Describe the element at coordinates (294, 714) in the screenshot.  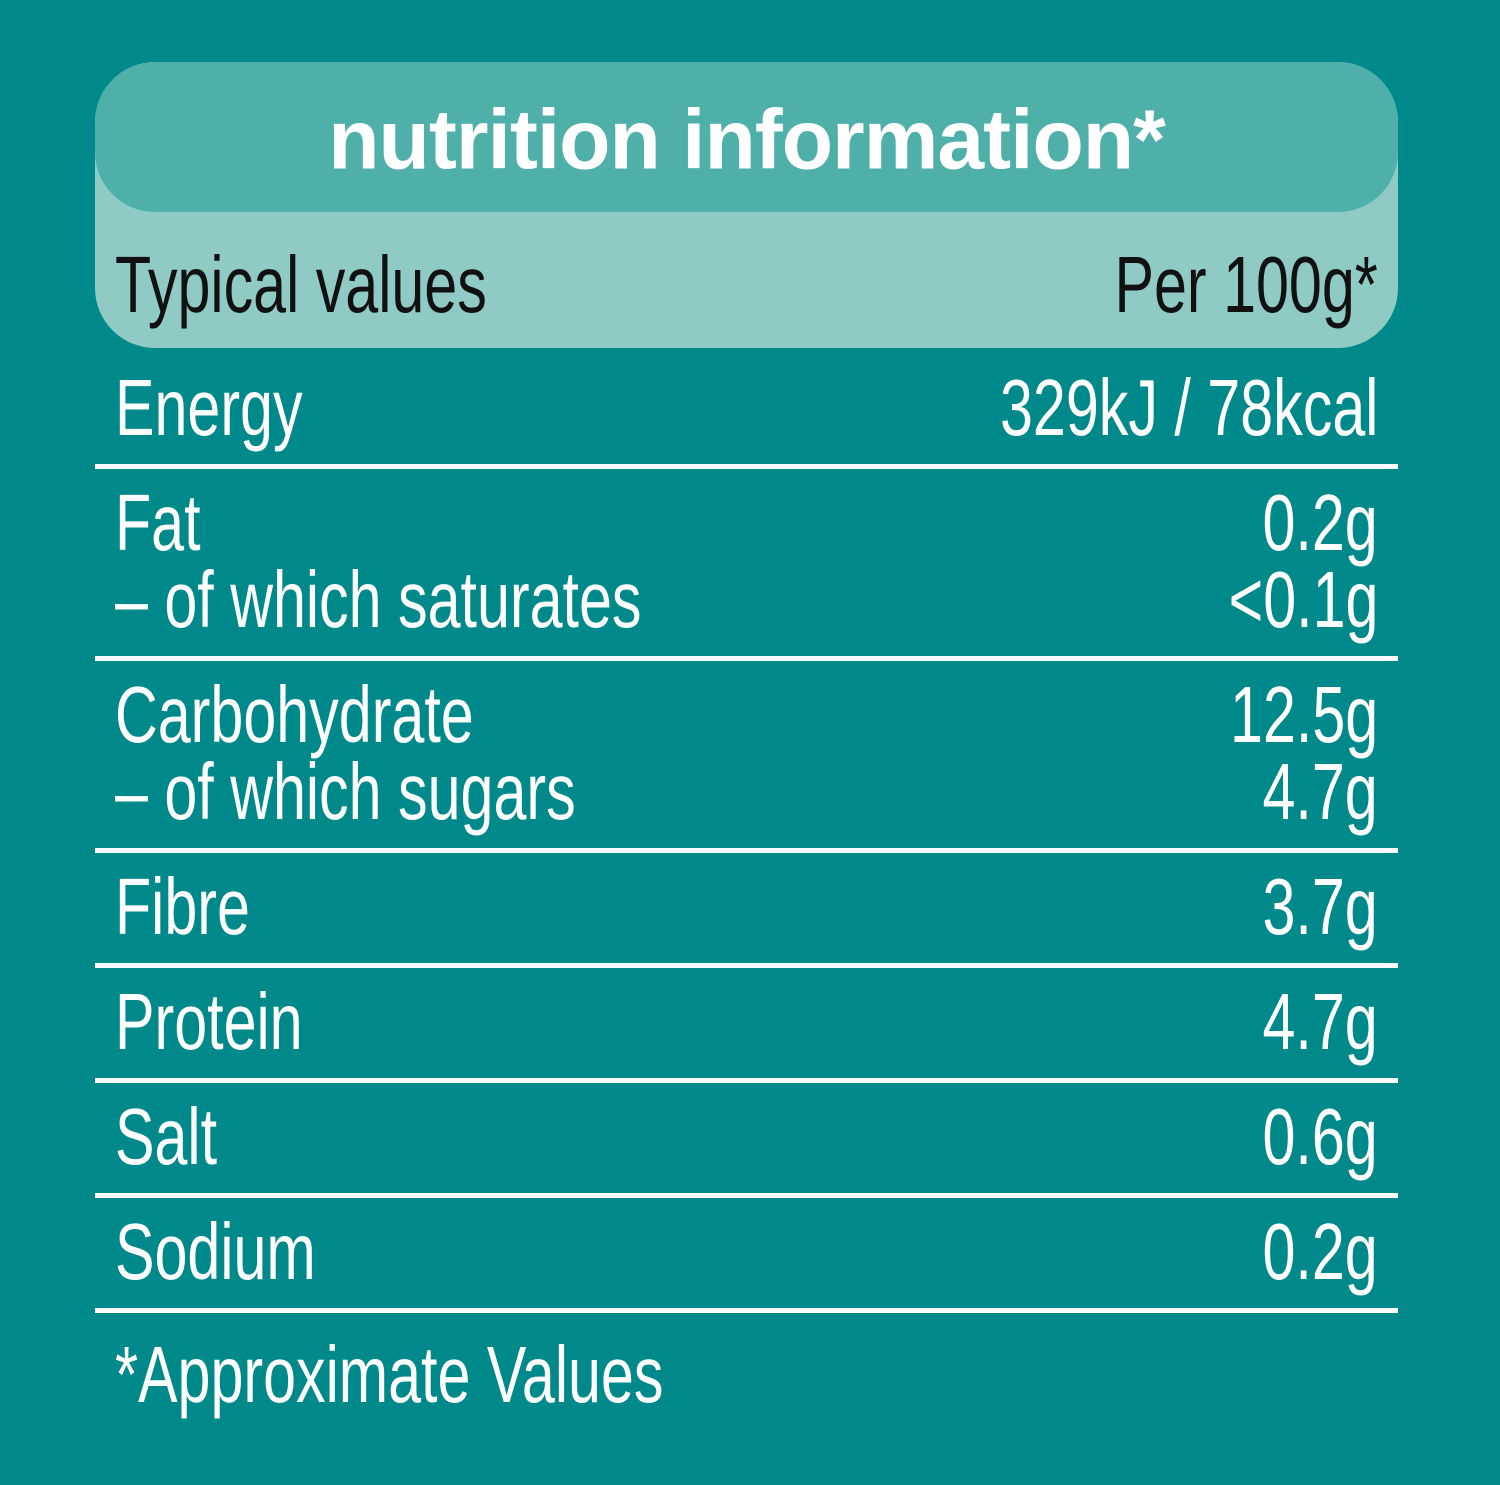
I see `row-label: Carbohydrate` at that location.